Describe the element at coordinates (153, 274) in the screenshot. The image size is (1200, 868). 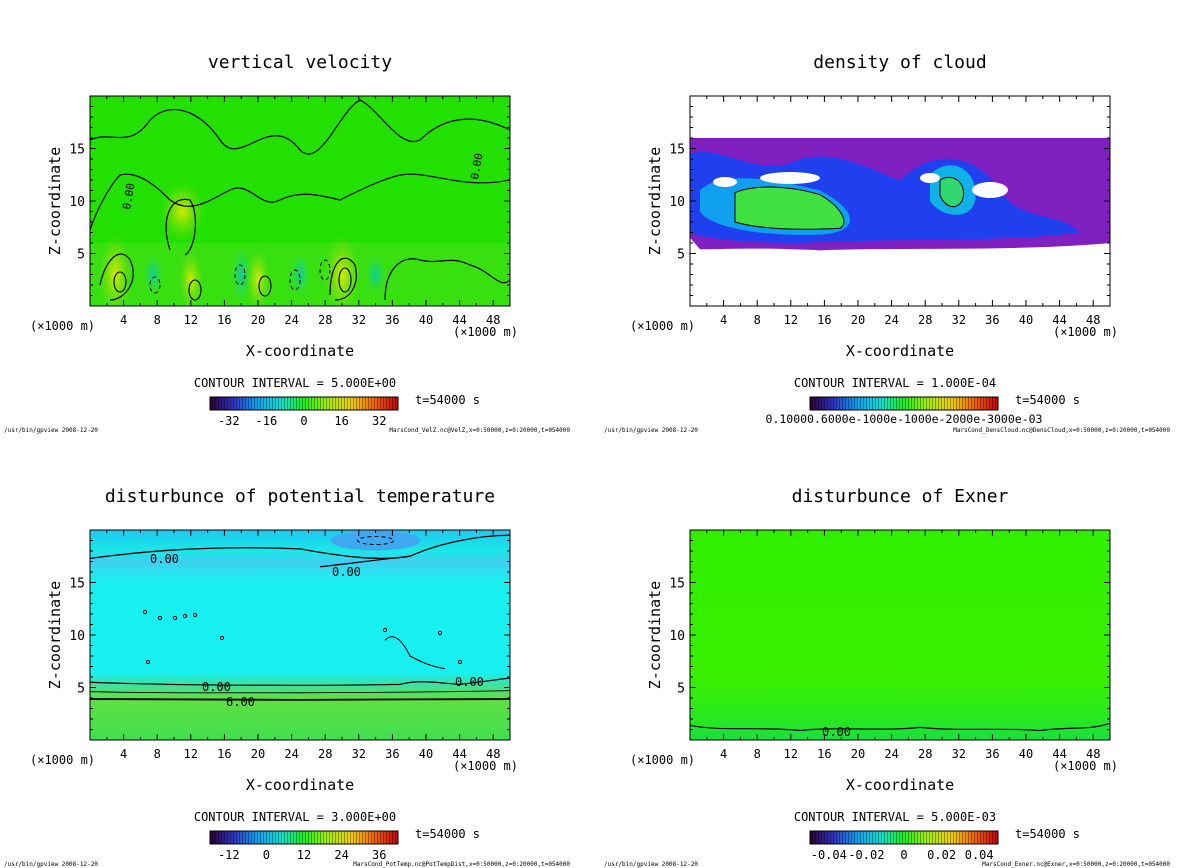
I see `downdraft-blob` at that location.